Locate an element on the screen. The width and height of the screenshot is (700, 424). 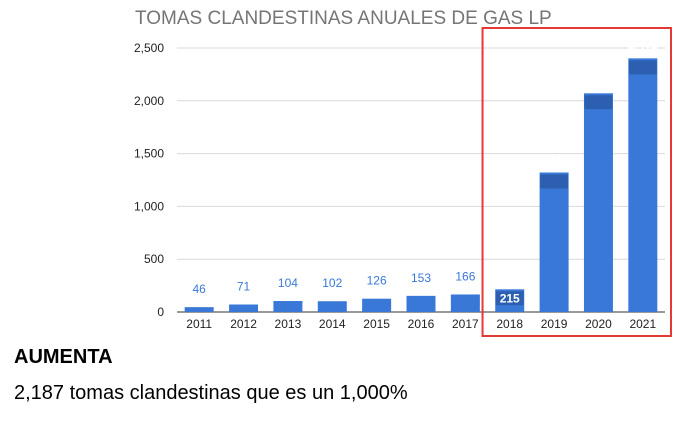
x-tick-label: 2016 is located at coordinates (421, 324).